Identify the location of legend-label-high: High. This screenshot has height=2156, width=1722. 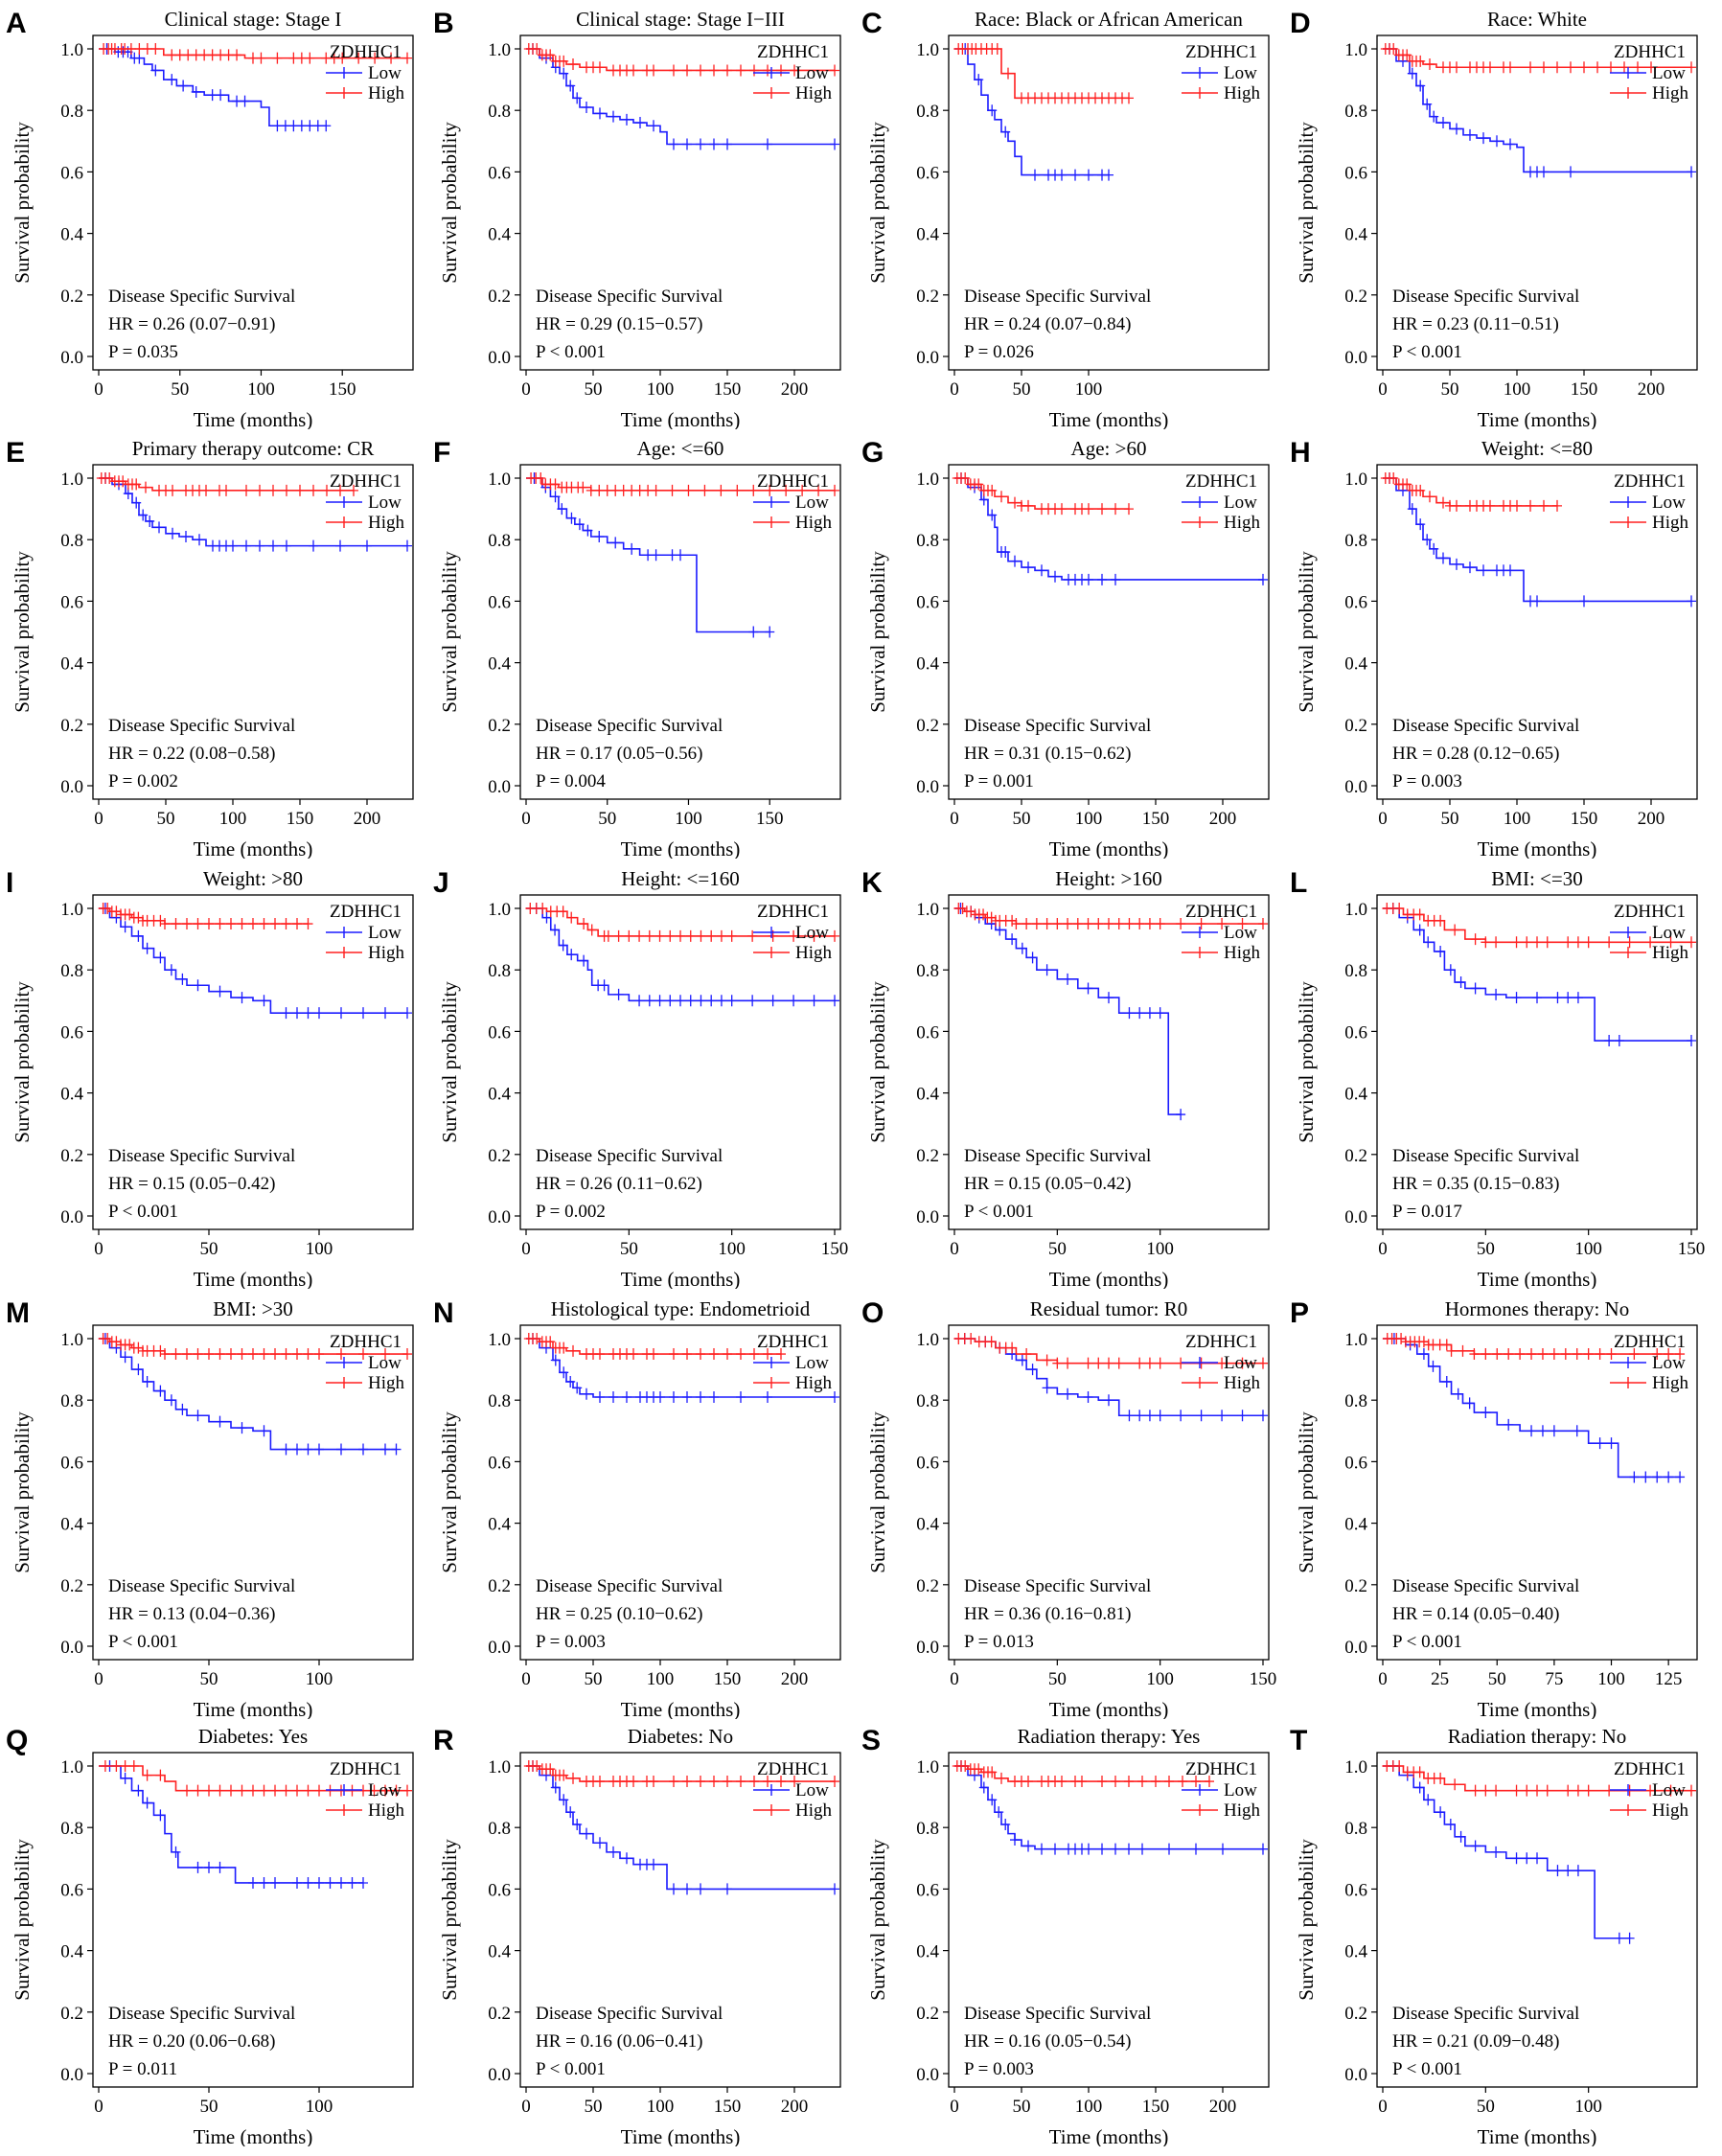
(1670, 1810).